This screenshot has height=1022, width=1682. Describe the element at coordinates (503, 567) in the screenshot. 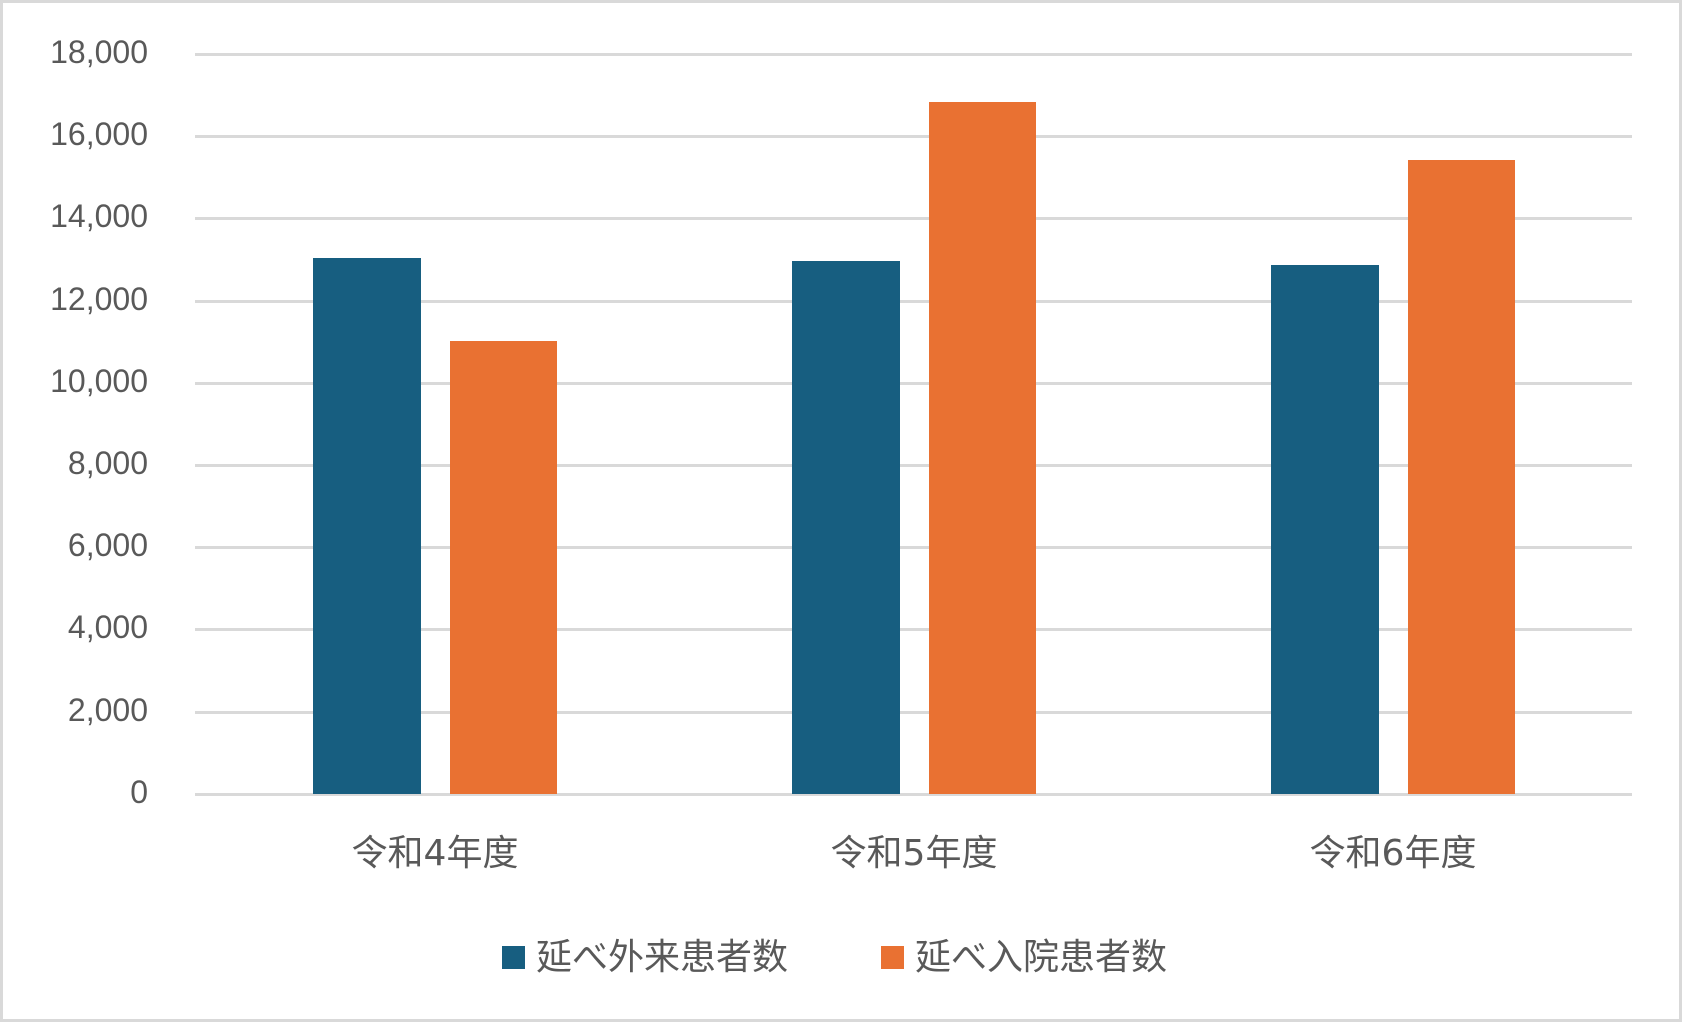

I see `bar-inpatient-r4` at that location.